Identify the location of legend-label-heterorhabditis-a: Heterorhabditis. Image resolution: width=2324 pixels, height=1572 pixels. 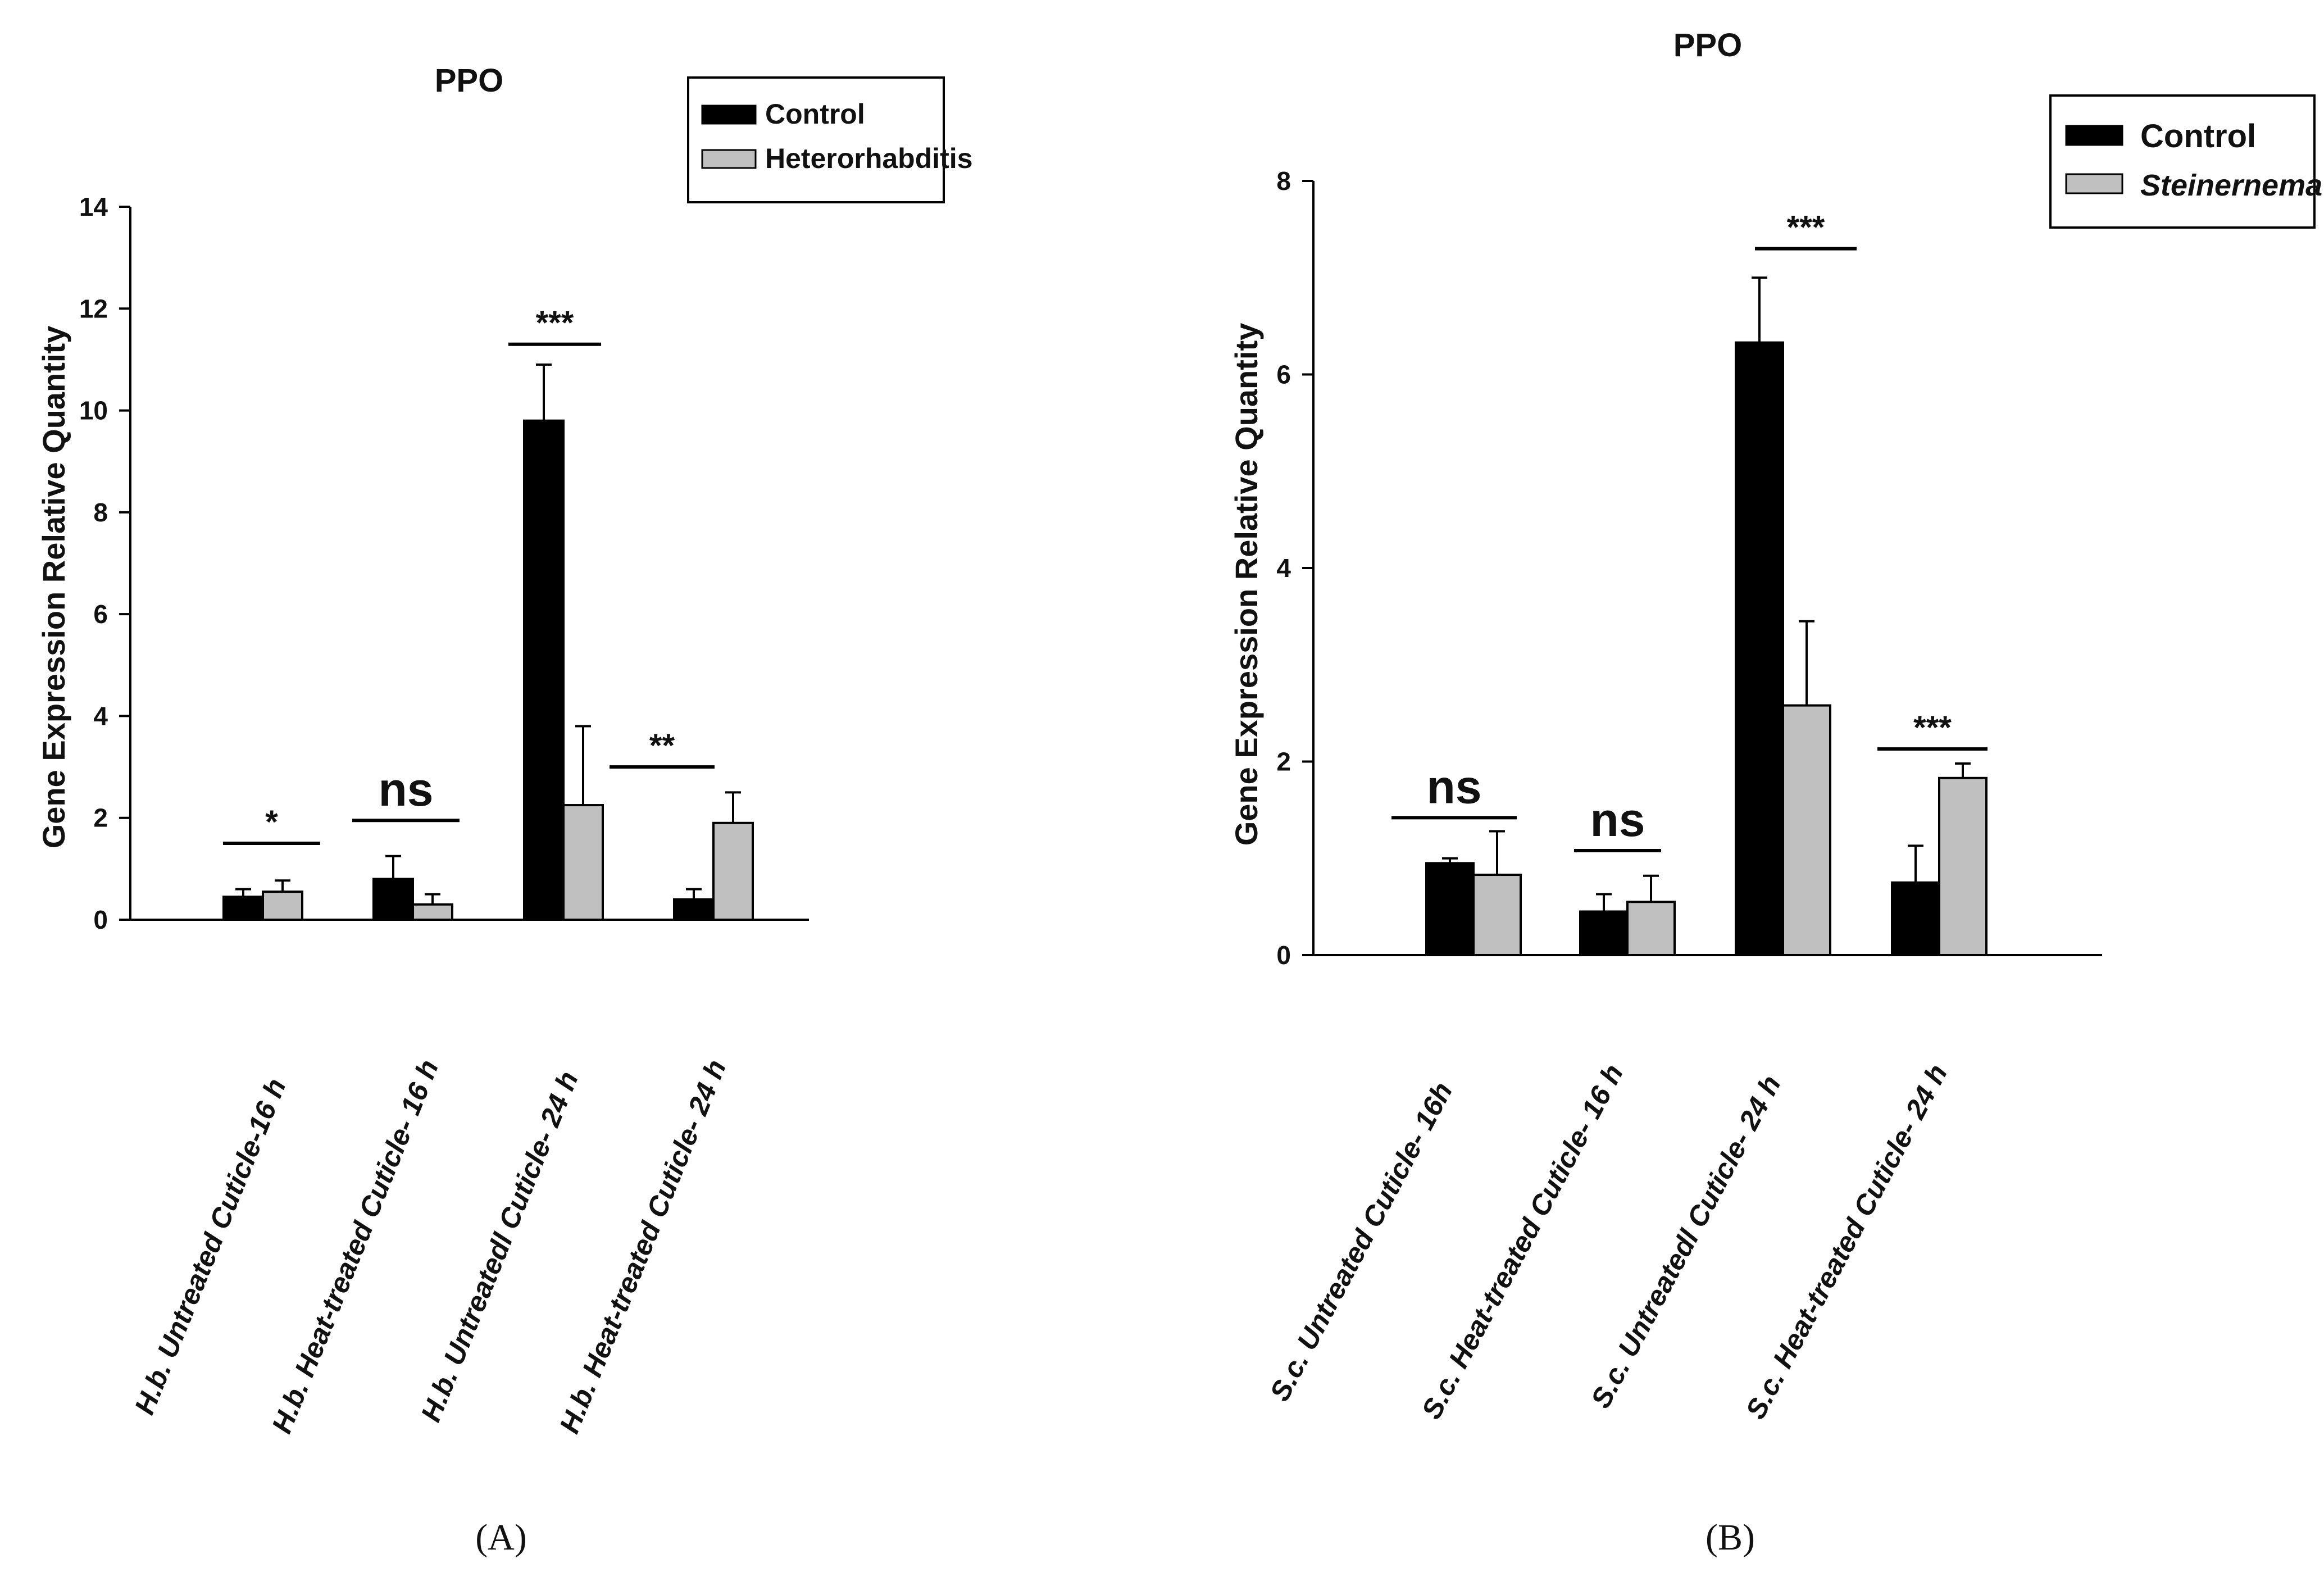
(869, 158).